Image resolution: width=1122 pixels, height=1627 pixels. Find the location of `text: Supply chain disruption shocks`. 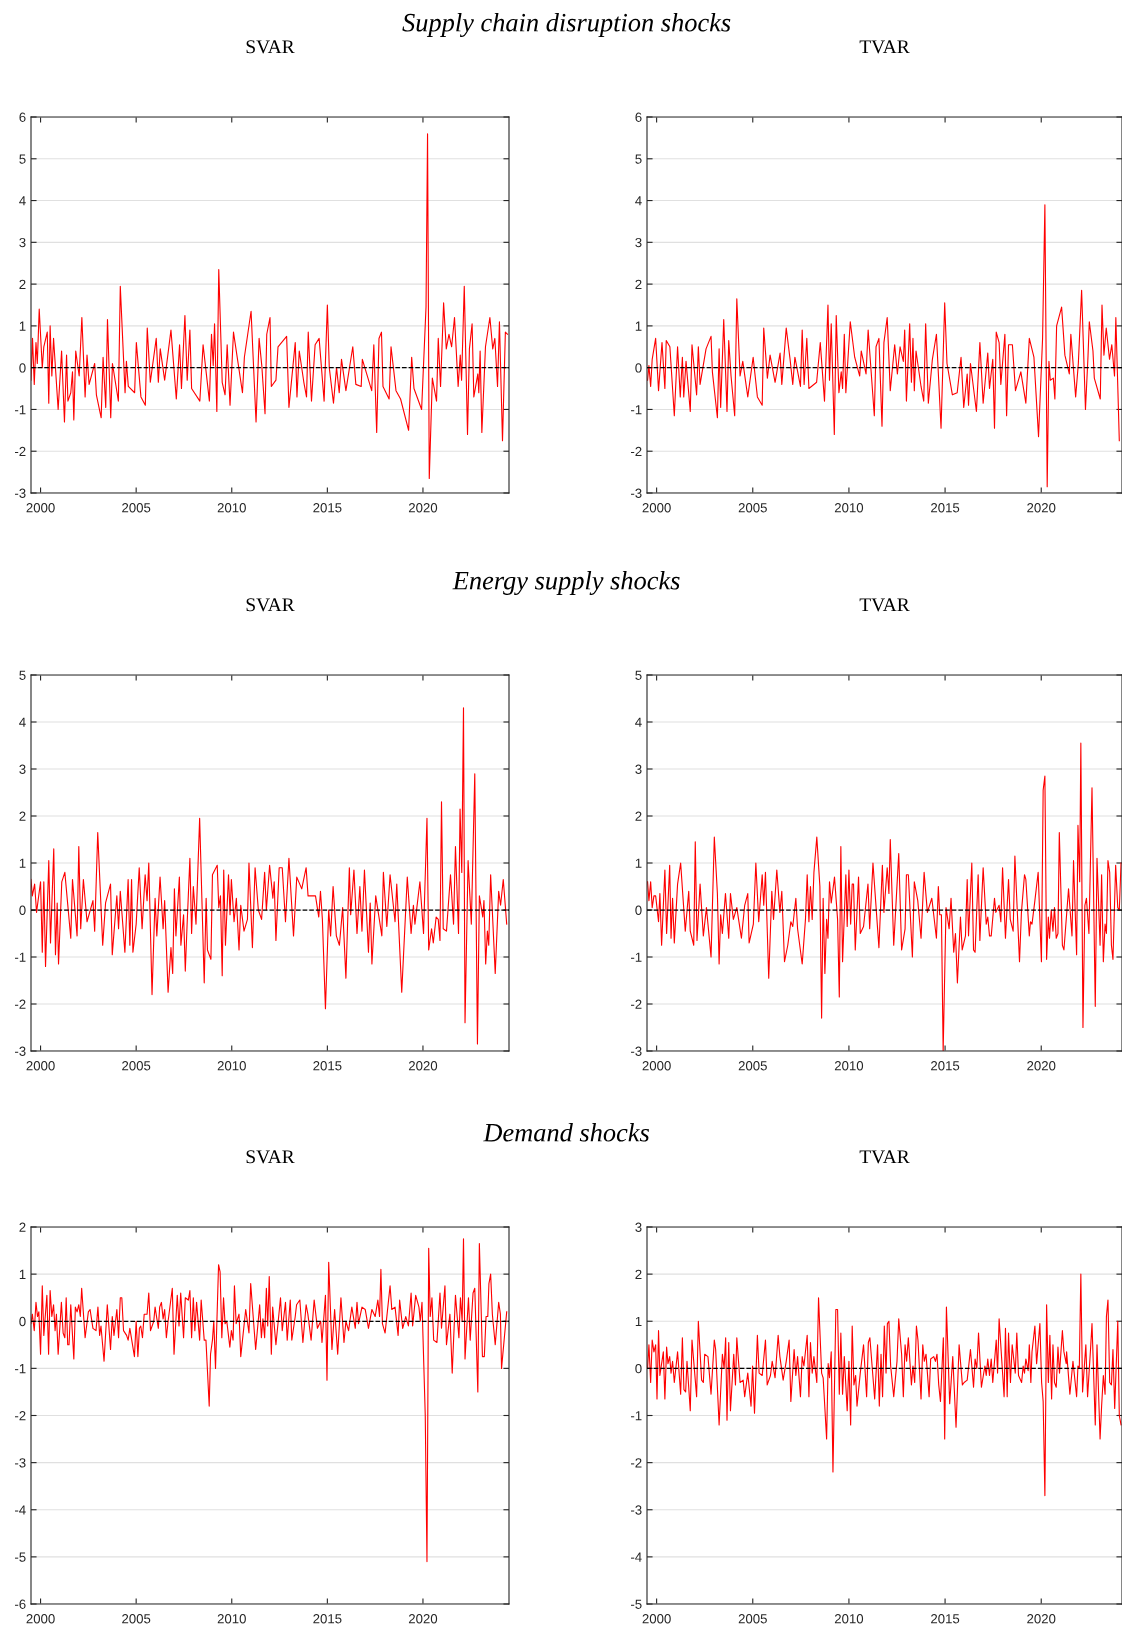

text: Supply chain disruption shocks is located at coordinates (566, 25).